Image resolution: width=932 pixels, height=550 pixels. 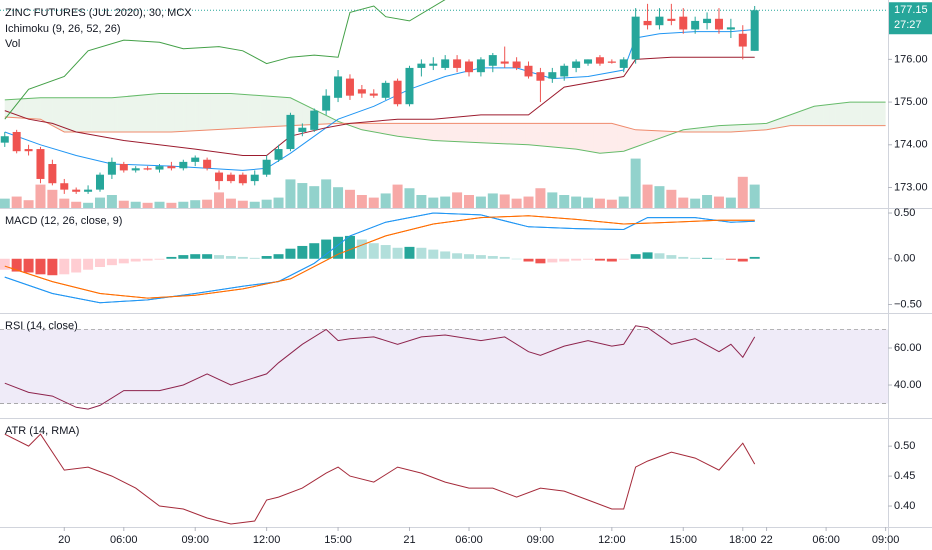 What do you see at coordinates (444, 366) in the screenshot?
I see `rsi-band` at bounding box center [444, 366].